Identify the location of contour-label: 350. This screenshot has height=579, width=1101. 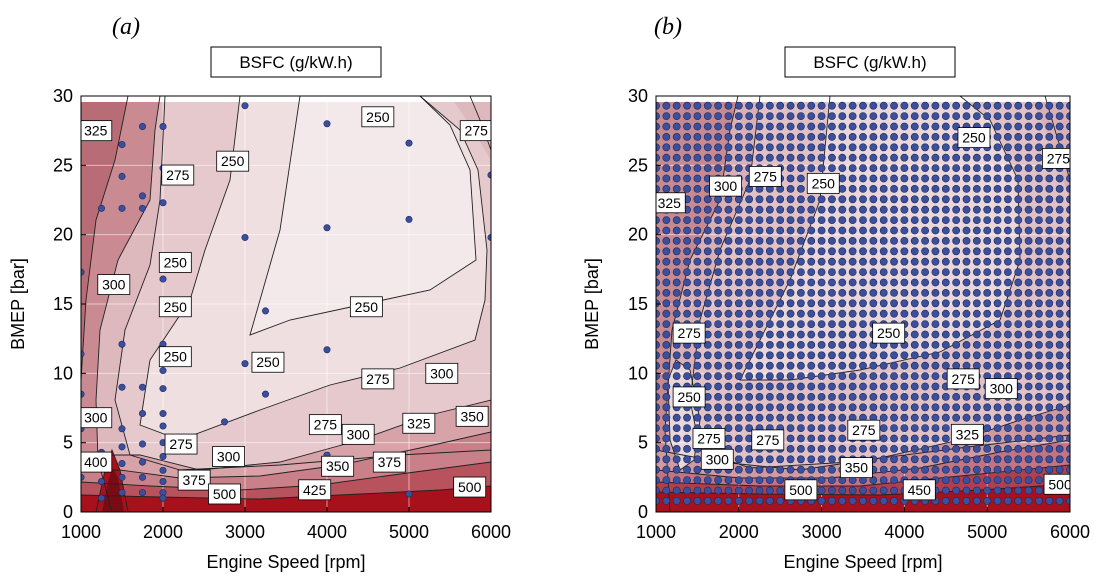
(338, 466).